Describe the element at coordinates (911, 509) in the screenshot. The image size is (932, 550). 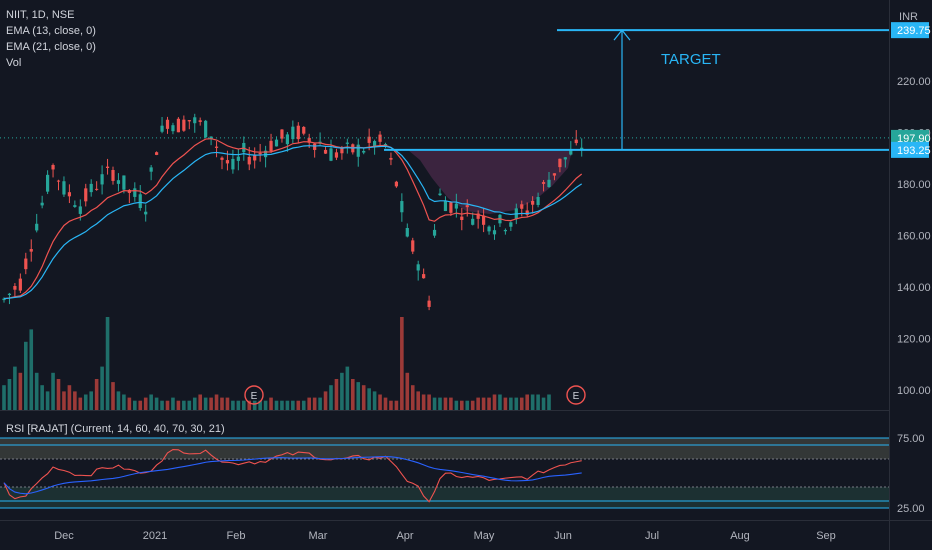
I see `rsi-tick: 25.00` at that location.